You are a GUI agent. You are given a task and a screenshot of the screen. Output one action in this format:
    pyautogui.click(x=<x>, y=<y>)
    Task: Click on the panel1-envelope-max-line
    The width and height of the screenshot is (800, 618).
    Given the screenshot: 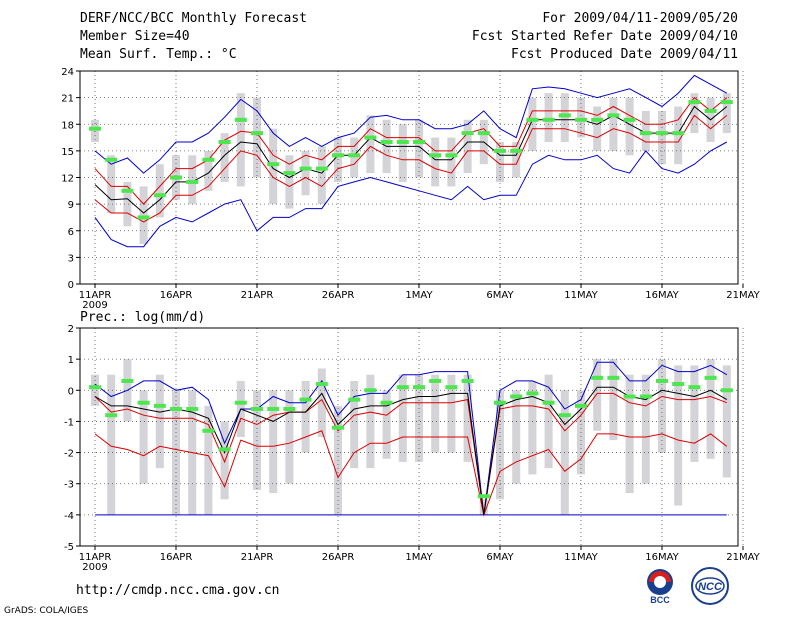 What is the action you would take?
    pyautogui.click(x=411, y=124)
    